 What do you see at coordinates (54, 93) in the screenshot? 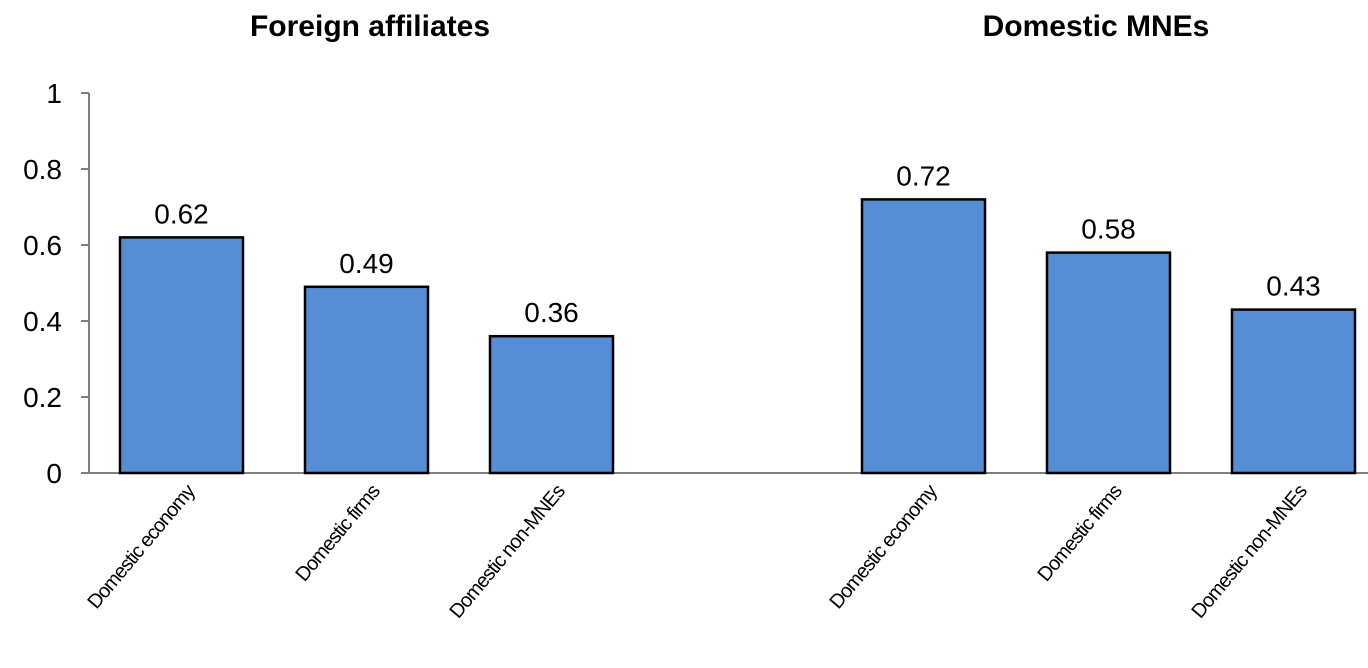
I see `y-tick-label: 1` at bounding box center [54, 93].